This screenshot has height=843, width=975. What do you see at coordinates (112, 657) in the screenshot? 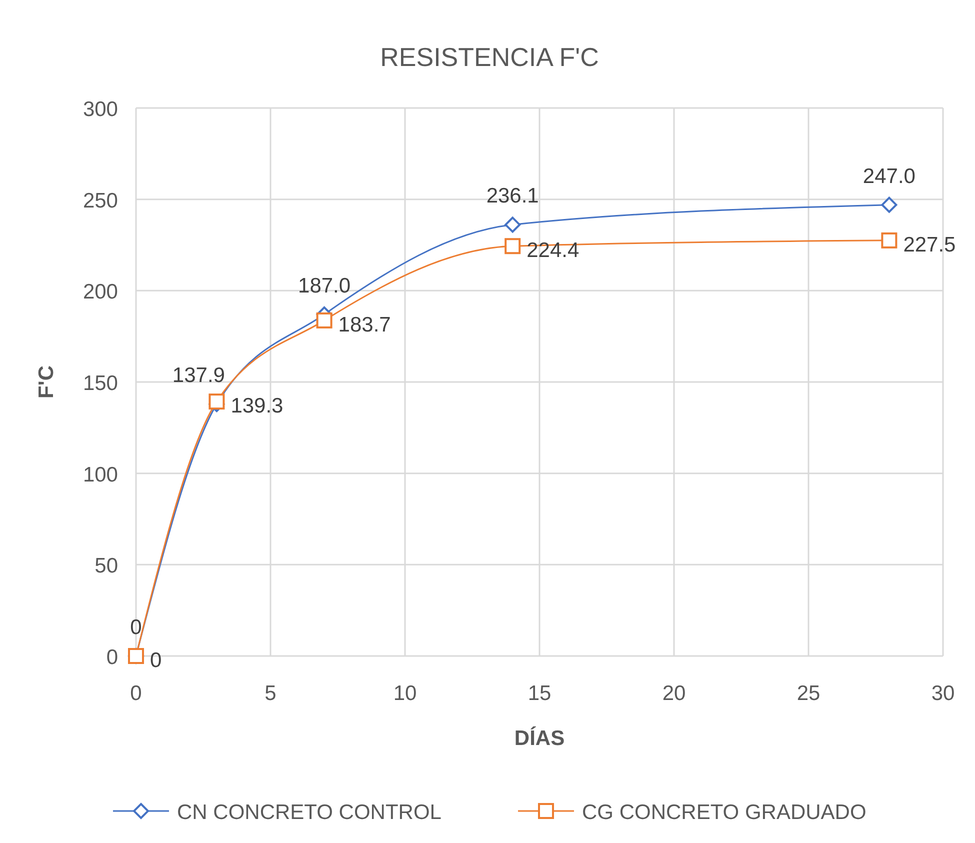
I see `y-tick-label: 0` at bounding box center [112, 657].